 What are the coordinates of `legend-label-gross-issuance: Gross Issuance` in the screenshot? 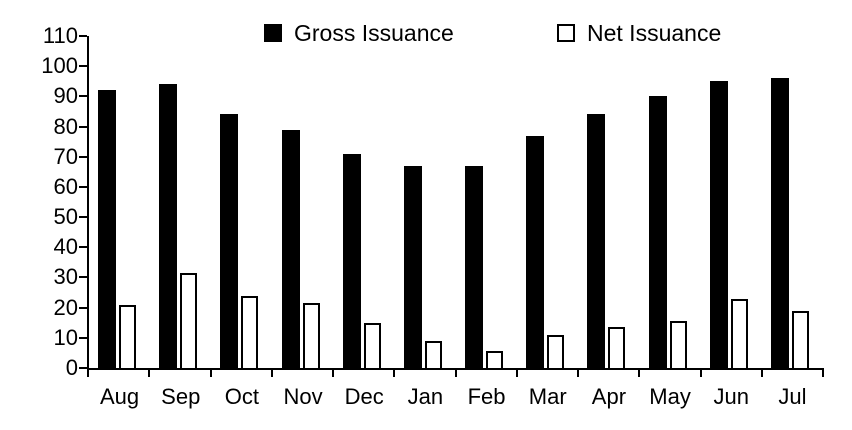 It's located at (374, 33).